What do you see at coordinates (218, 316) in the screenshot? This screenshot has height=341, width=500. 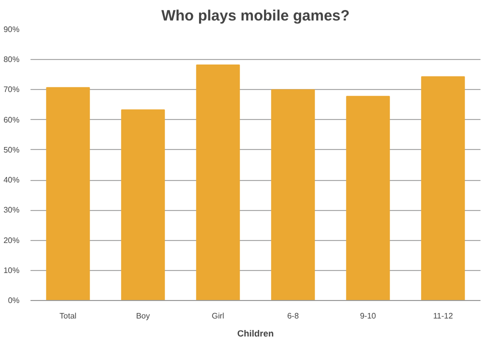 I see `x-tick-label: Girl` at bounding box center [218, 316].